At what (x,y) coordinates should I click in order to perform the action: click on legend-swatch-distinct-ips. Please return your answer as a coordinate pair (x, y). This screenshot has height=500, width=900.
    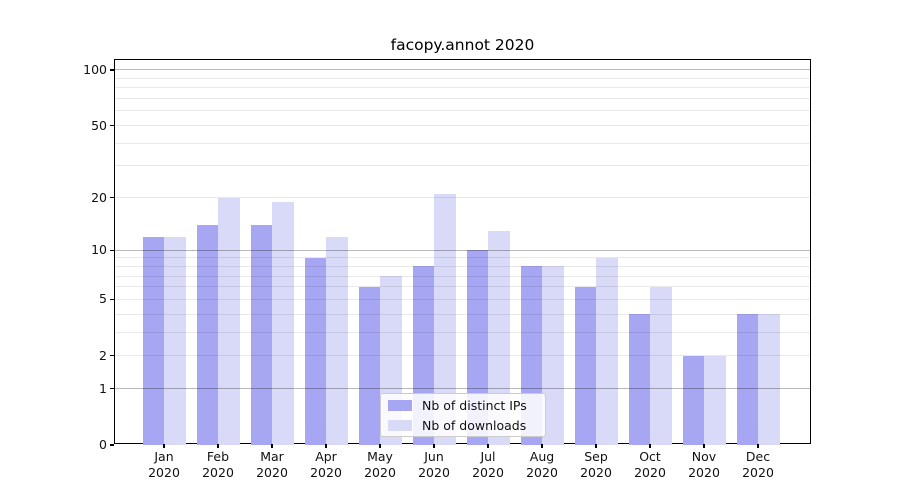
    Looking at the image, I should click on (400, 405).